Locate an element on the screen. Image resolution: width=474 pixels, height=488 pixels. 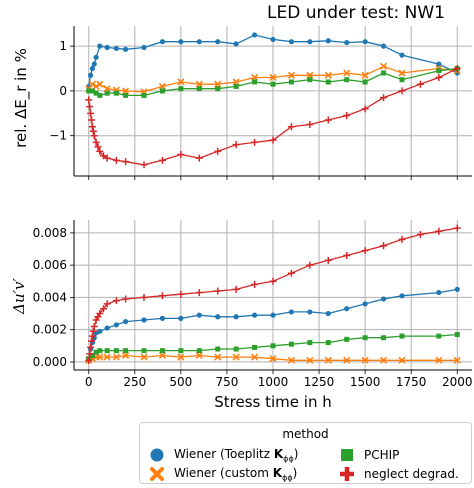
legend-label: neglect degrad. is located at coordinates (411, 474).